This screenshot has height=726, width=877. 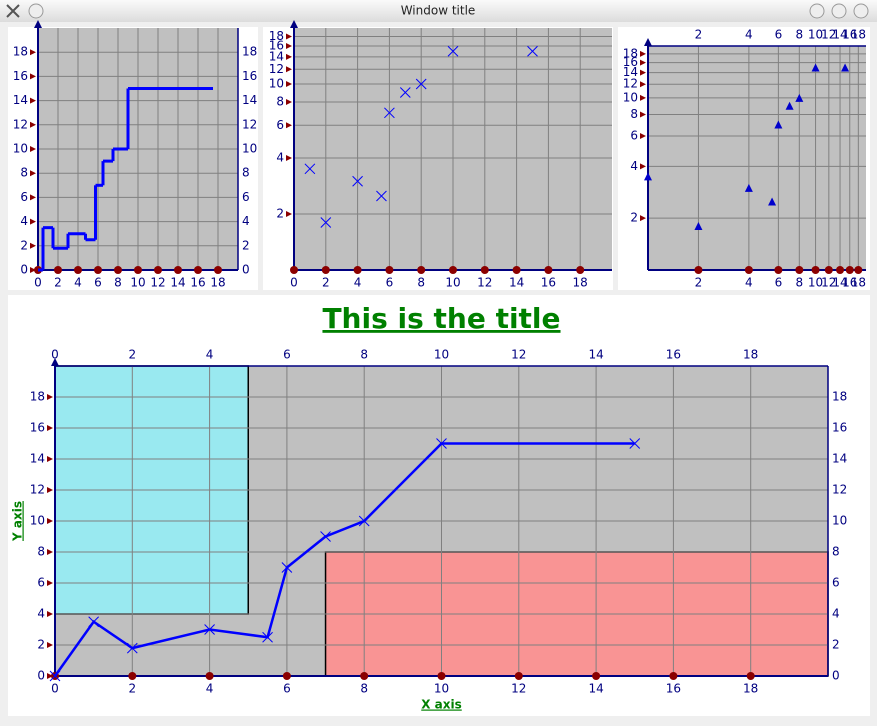 I want to click on minimize-button, so click(x=817, y=11).